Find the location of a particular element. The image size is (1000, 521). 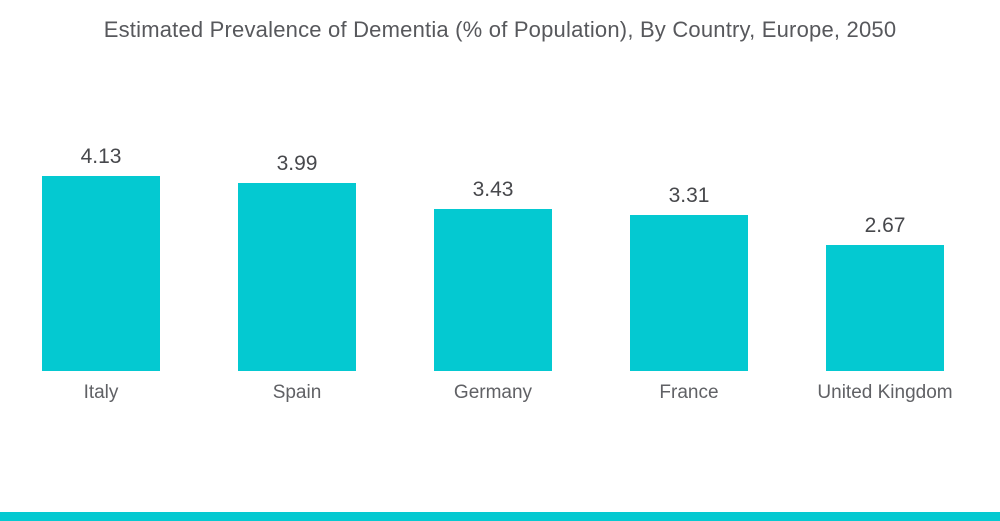

category-axis-labels: Italy Spain Germany France United Kingdom is located at coordinates (497, 393).